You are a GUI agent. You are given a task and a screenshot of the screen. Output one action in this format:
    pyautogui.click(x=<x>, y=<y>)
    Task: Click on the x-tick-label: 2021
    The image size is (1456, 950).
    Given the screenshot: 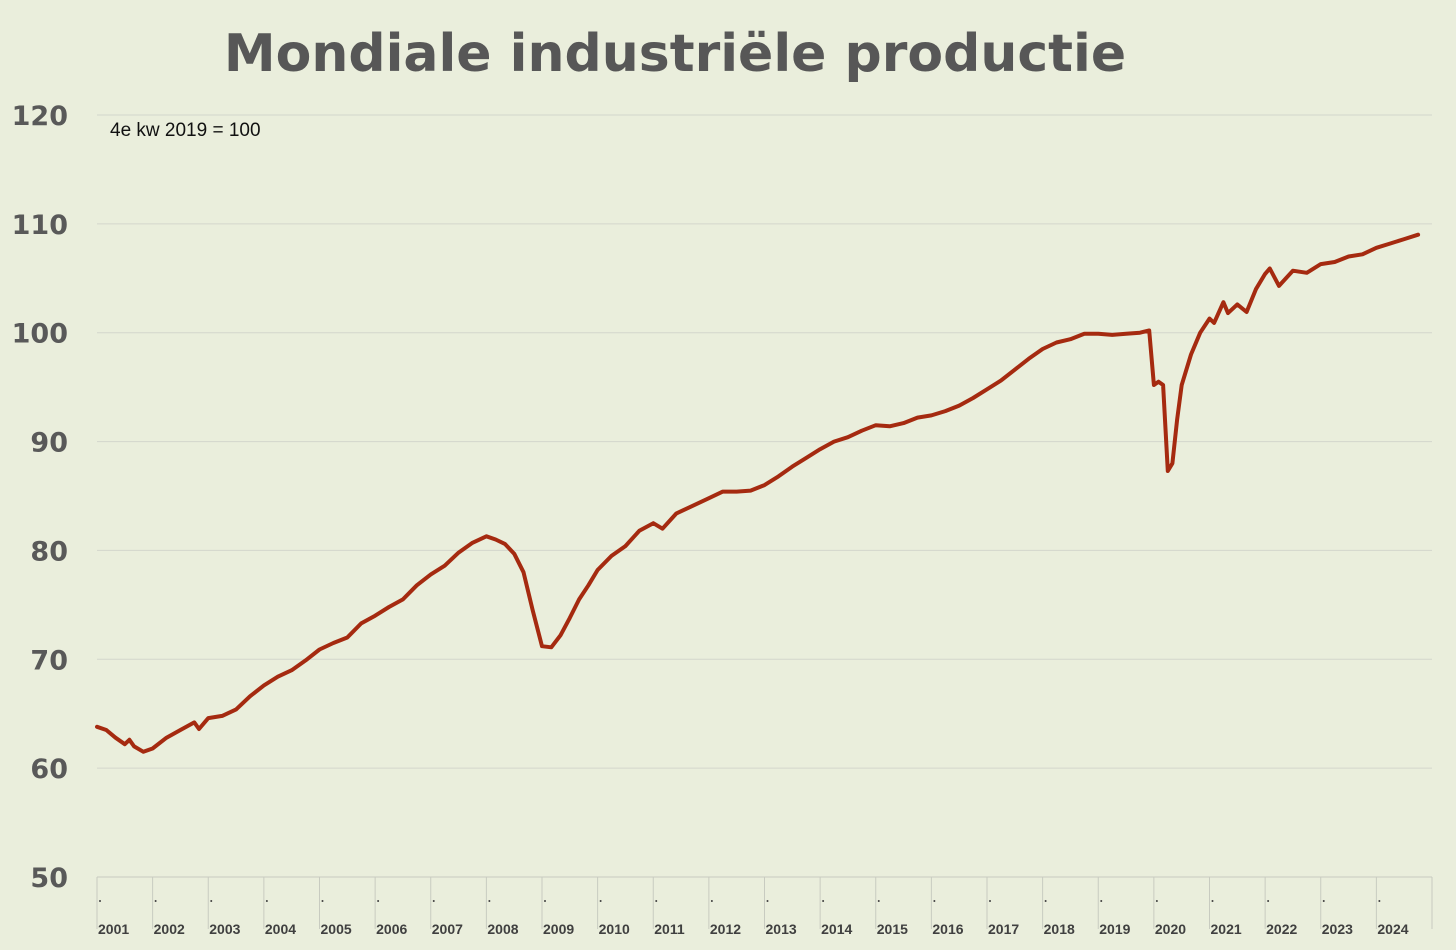 What is the action you would take?
    pyautogui.click(x=1226, y=929)
    